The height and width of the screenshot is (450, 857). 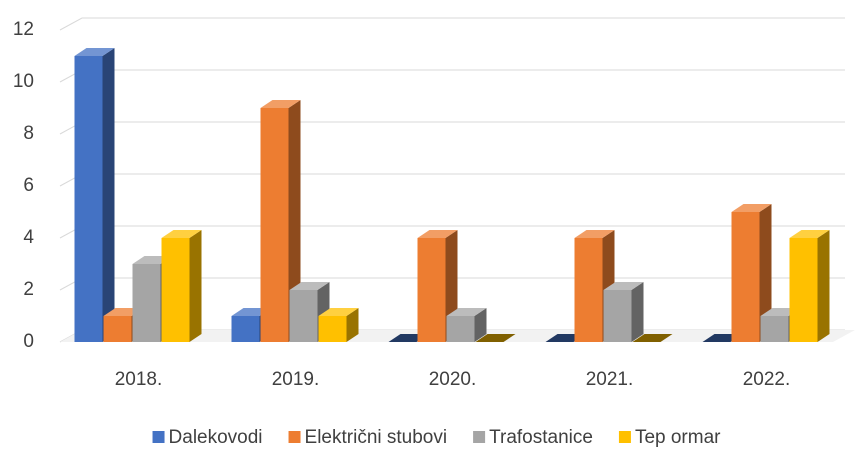 I want to click on y-tick-label: 8, so click(x=28, y=133).